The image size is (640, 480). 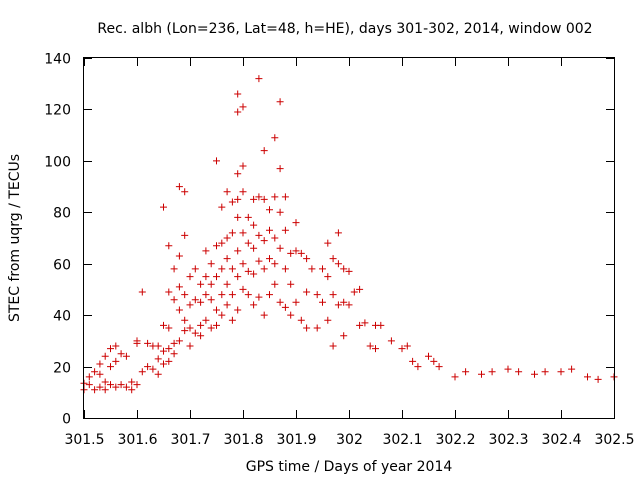 I want to click on x-tick-label: 302.4, so click(x=561, y=440).